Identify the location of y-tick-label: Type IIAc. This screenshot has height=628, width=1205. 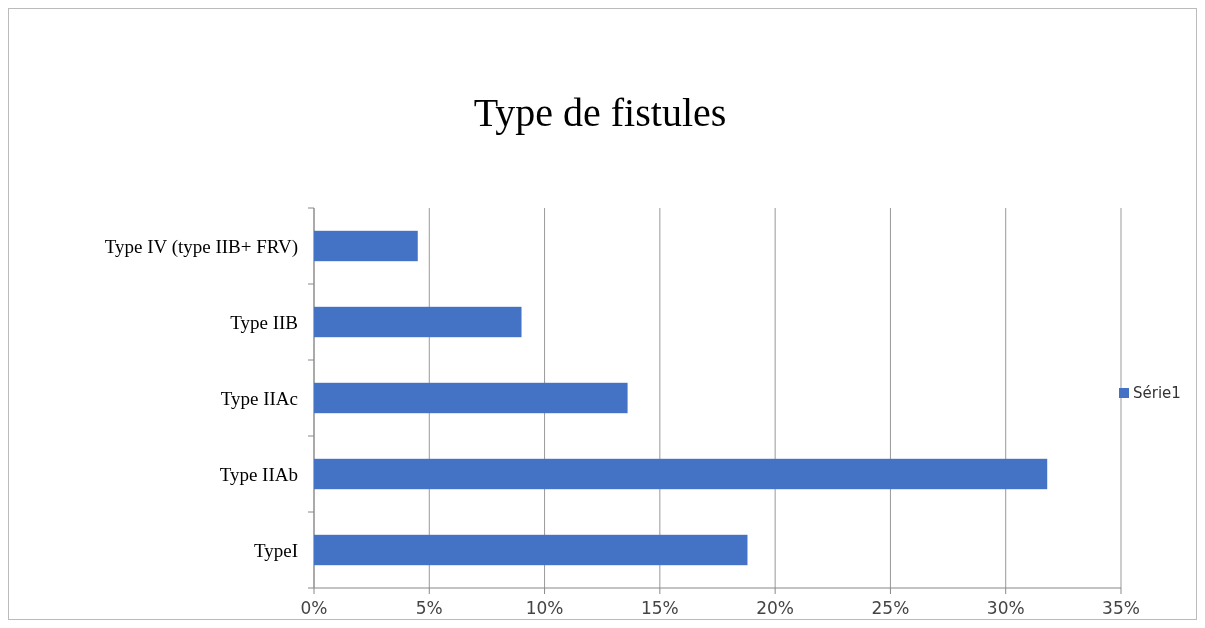
(259, 398).